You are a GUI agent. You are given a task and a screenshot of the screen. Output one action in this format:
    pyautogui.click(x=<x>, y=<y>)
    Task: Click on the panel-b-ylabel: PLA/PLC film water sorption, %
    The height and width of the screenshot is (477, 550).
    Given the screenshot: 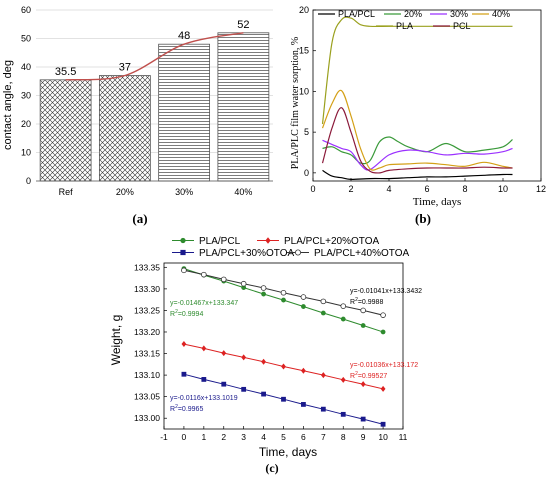 What is the action you would take?
    pyautogui.click(x=295, y=103)
    